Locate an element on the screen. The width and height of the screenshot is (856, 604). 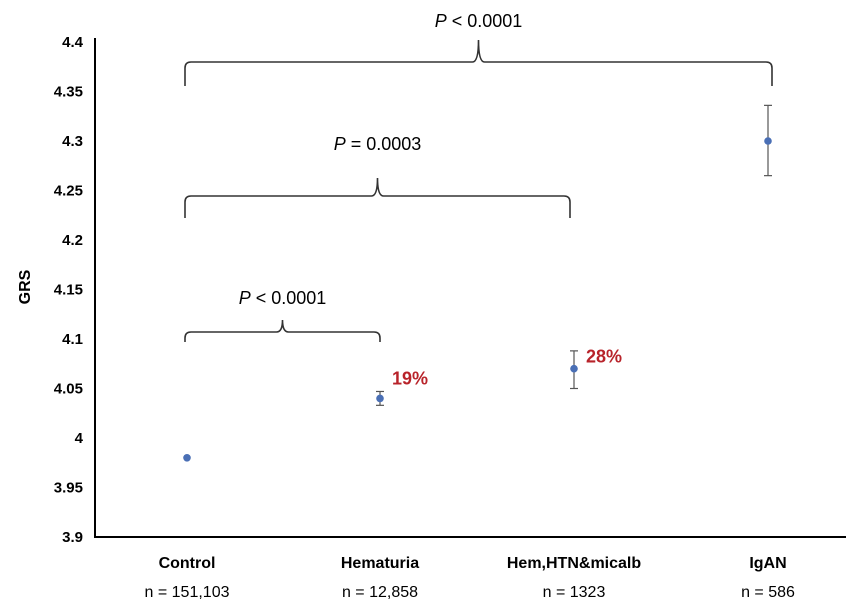
percent-label: 28% is located at coordinates (604, 357).